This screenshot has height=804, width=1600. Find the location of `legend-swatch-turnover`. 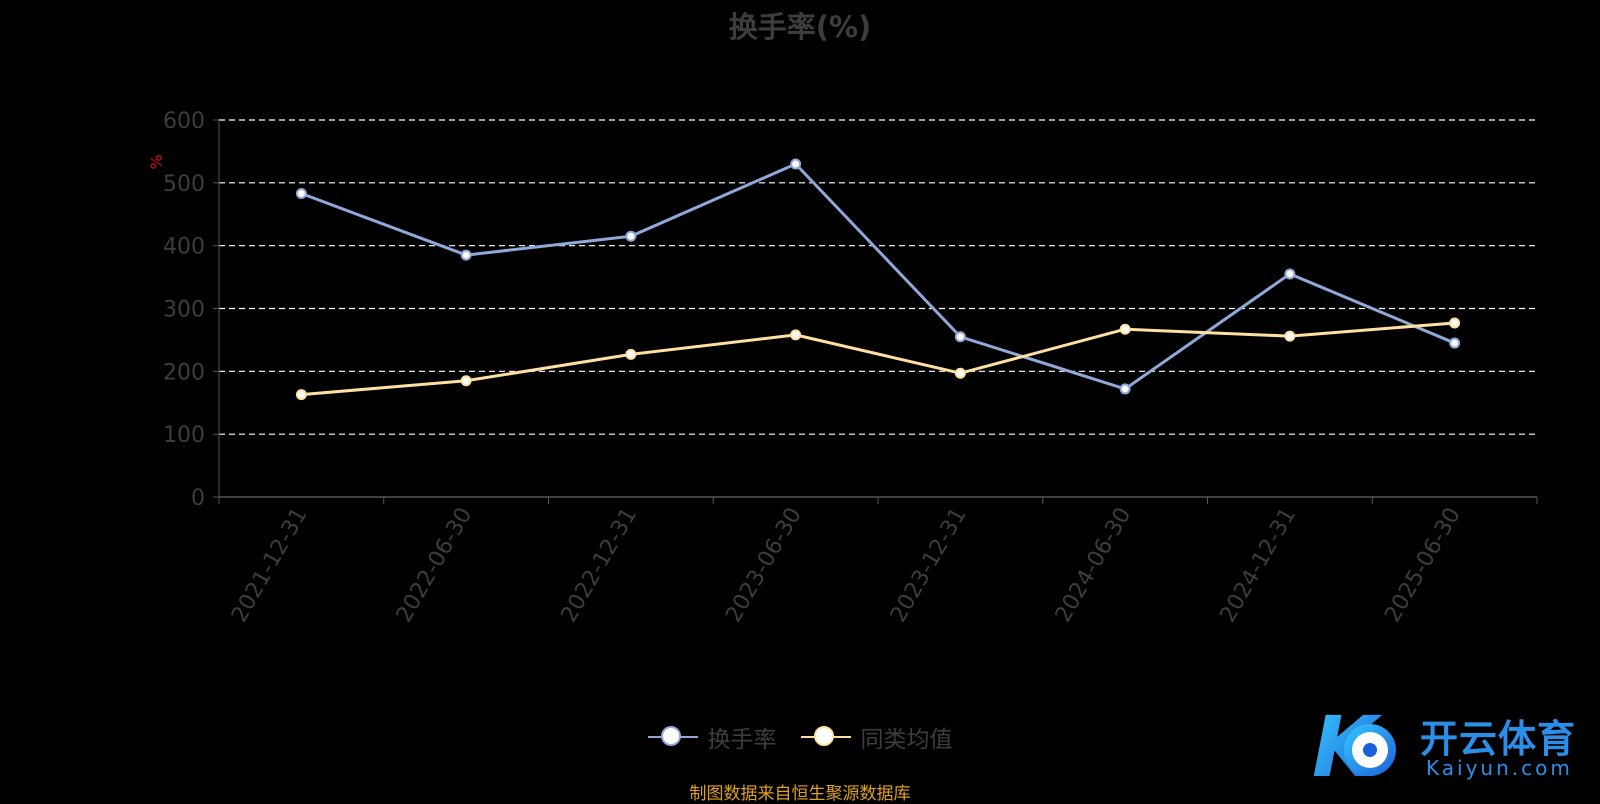

legend-swatch-turnover is located at coordinates (672, 737).